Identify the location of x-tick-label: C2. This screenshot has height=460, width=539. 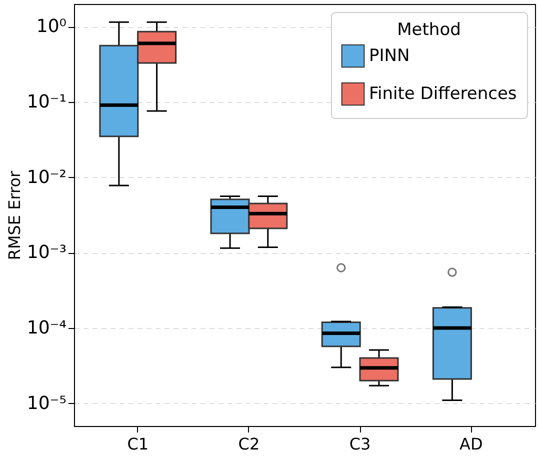
(249, 444).